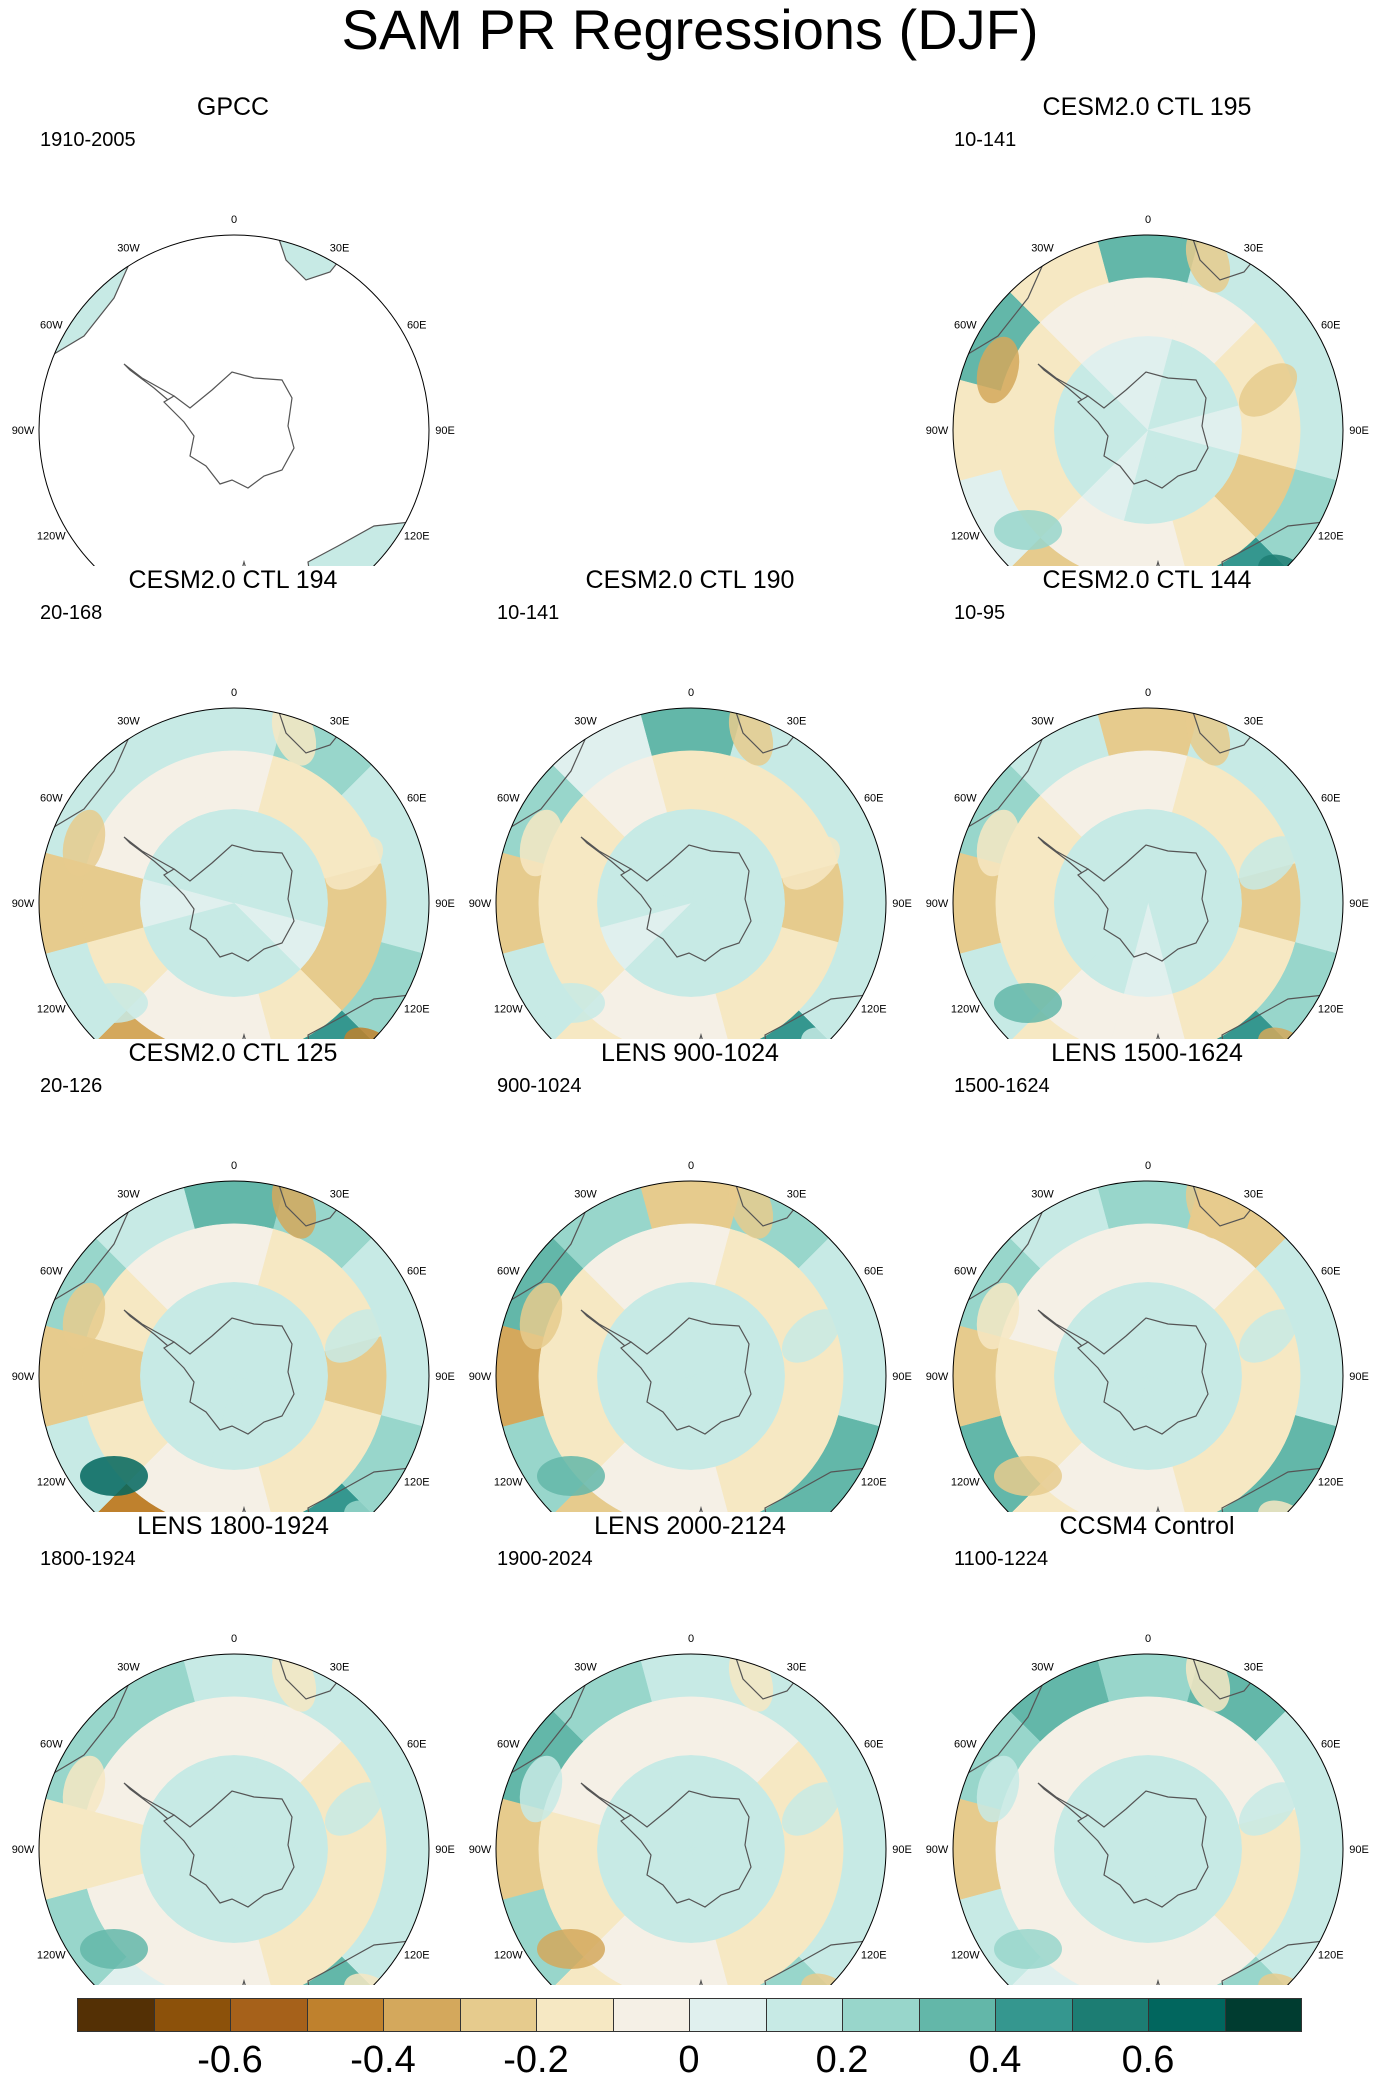 The height and width of the screenshot is (2082, 1380). Describe the element at coordinates (985, 140) in the screenshot. I see `panel-period: 10-141` at that location.